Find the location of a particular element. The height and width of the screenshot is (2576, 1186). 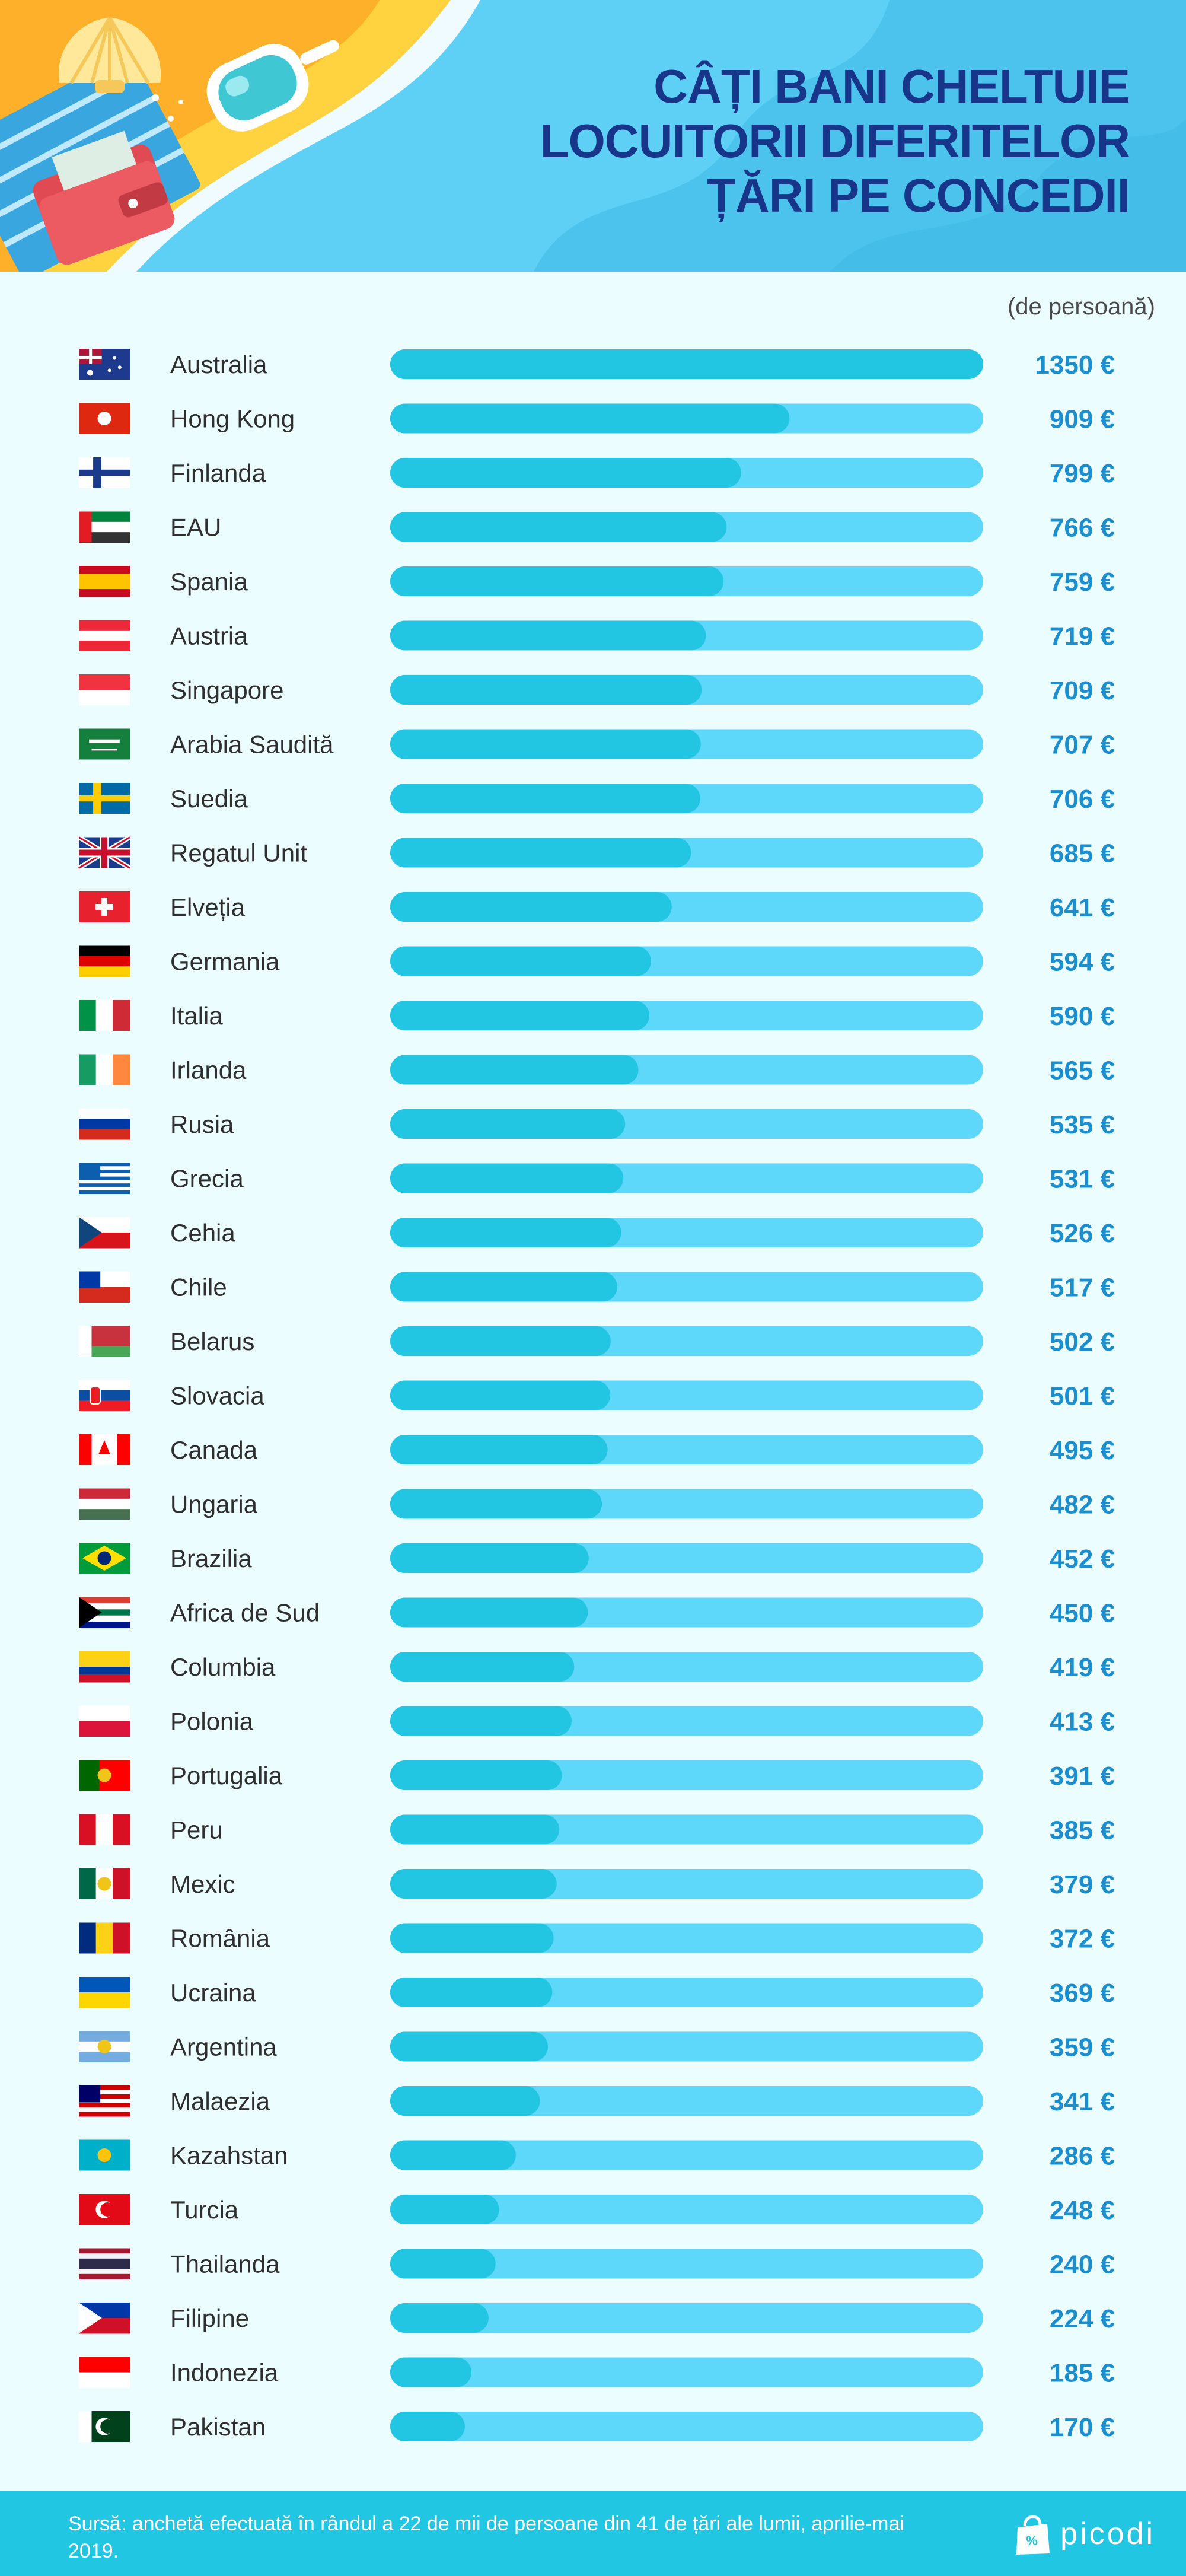

value-label: 385 € is located at coordinates (1082, 1830).